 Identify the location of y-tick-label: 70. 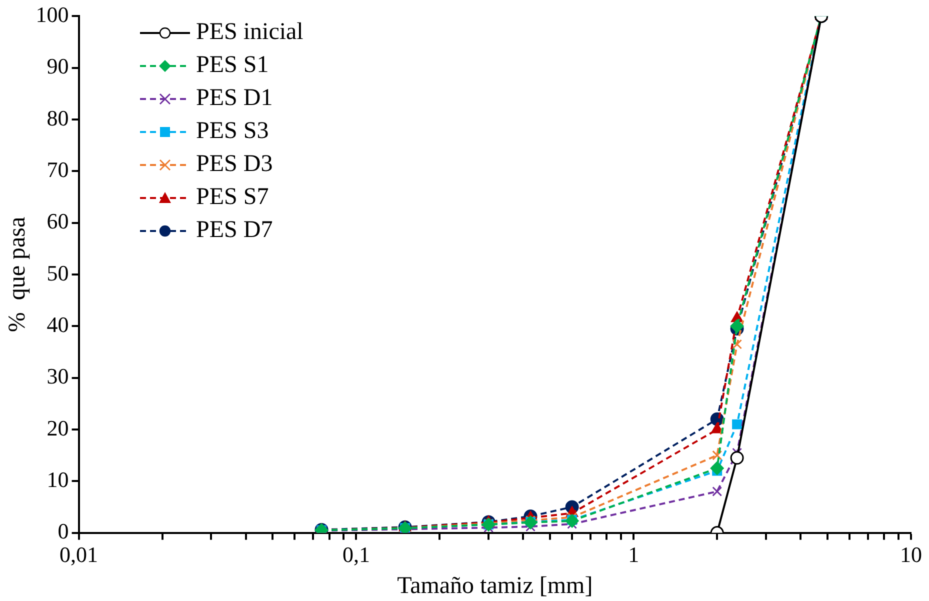
(57, 169).